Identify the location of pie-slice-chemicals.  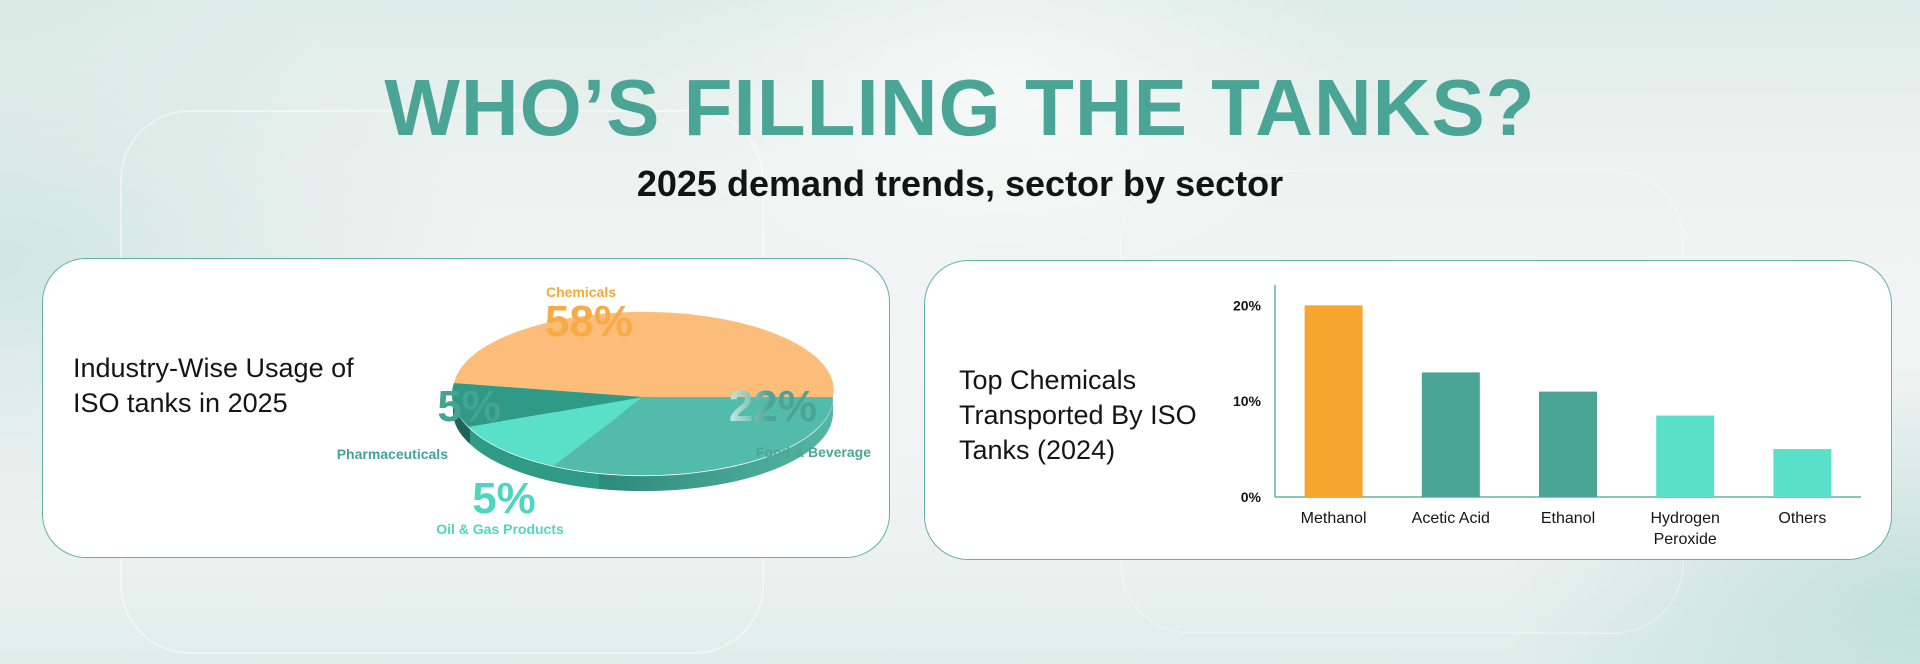
(644, 354).